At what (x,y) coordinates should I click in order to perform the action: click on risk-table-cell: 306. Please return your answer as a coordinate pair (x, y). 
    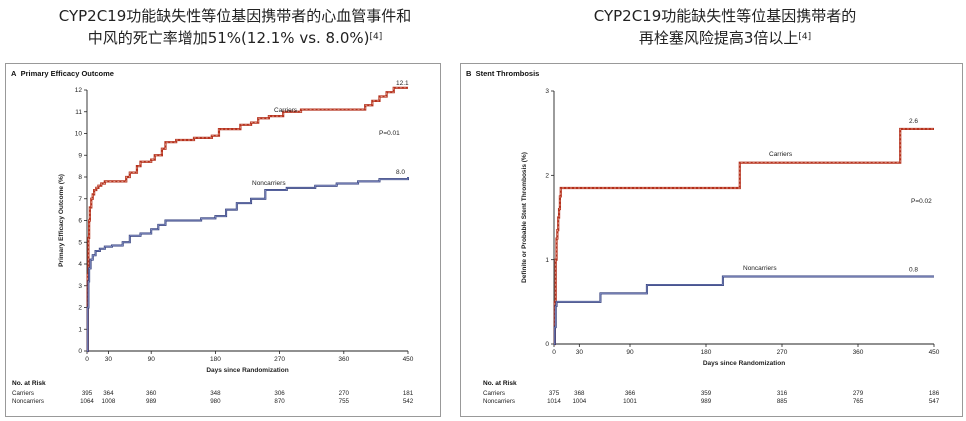
    Looking at the image, I should click on (279, 393).